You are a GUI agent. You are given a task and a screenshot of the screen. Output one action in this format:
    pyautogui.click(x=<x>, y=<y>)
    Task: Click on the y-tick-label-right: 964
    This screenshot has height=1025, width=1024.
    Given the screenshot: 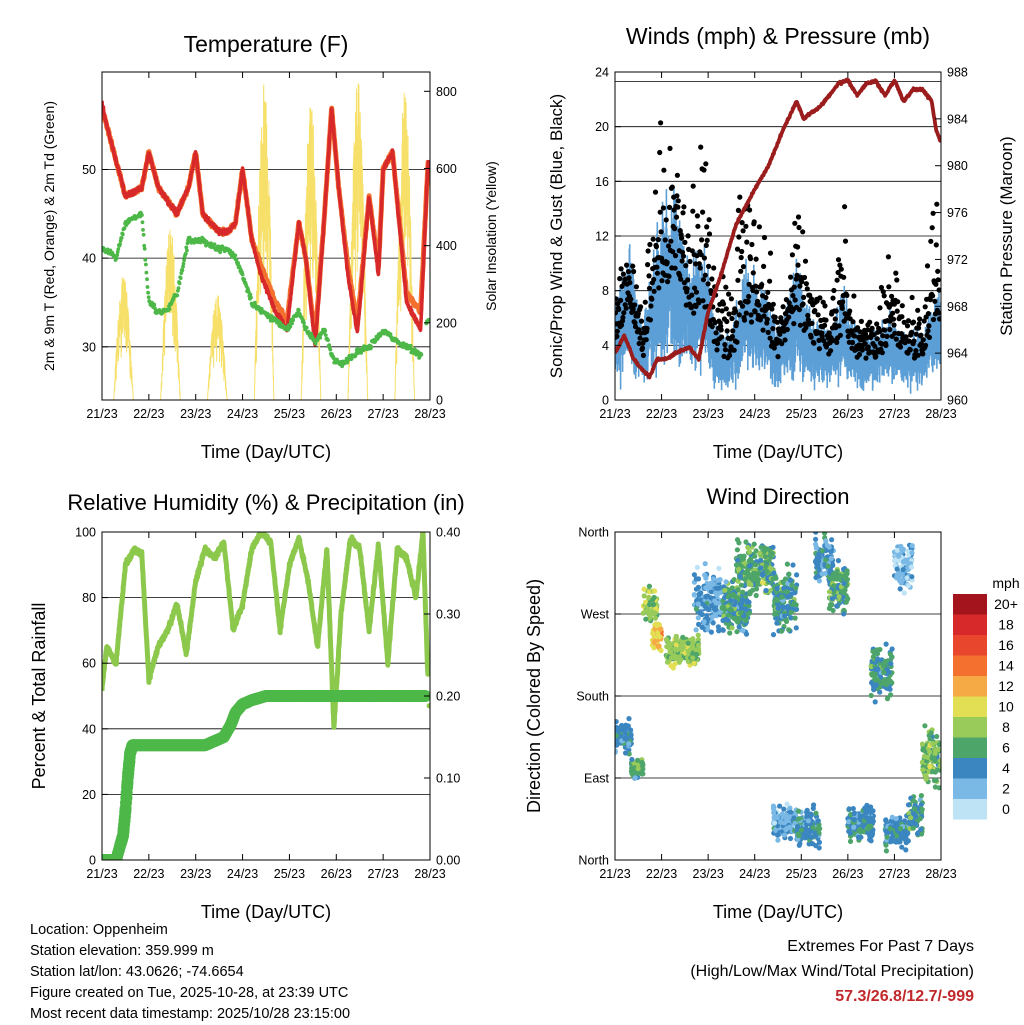 What is the action you would take?
    pyautogui.click(x=957, y=354)
    